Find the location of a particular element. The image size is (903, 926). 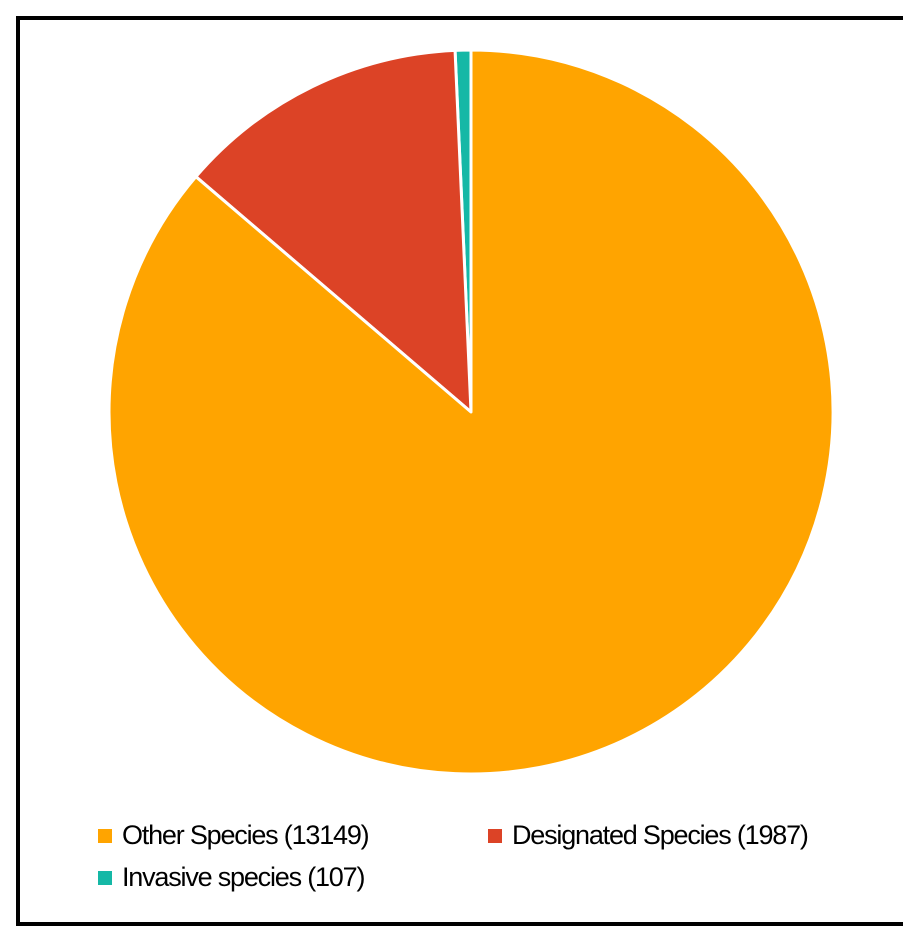

legend-swatch-designated-species is located at coordinates (495, 835).